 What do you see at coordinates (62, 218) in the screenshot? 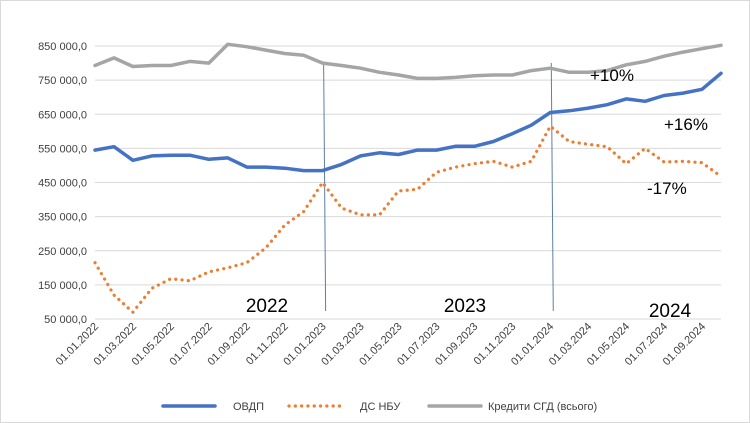
I see `y-tick-label: 350 000,0` at bounding box center [62, 218].